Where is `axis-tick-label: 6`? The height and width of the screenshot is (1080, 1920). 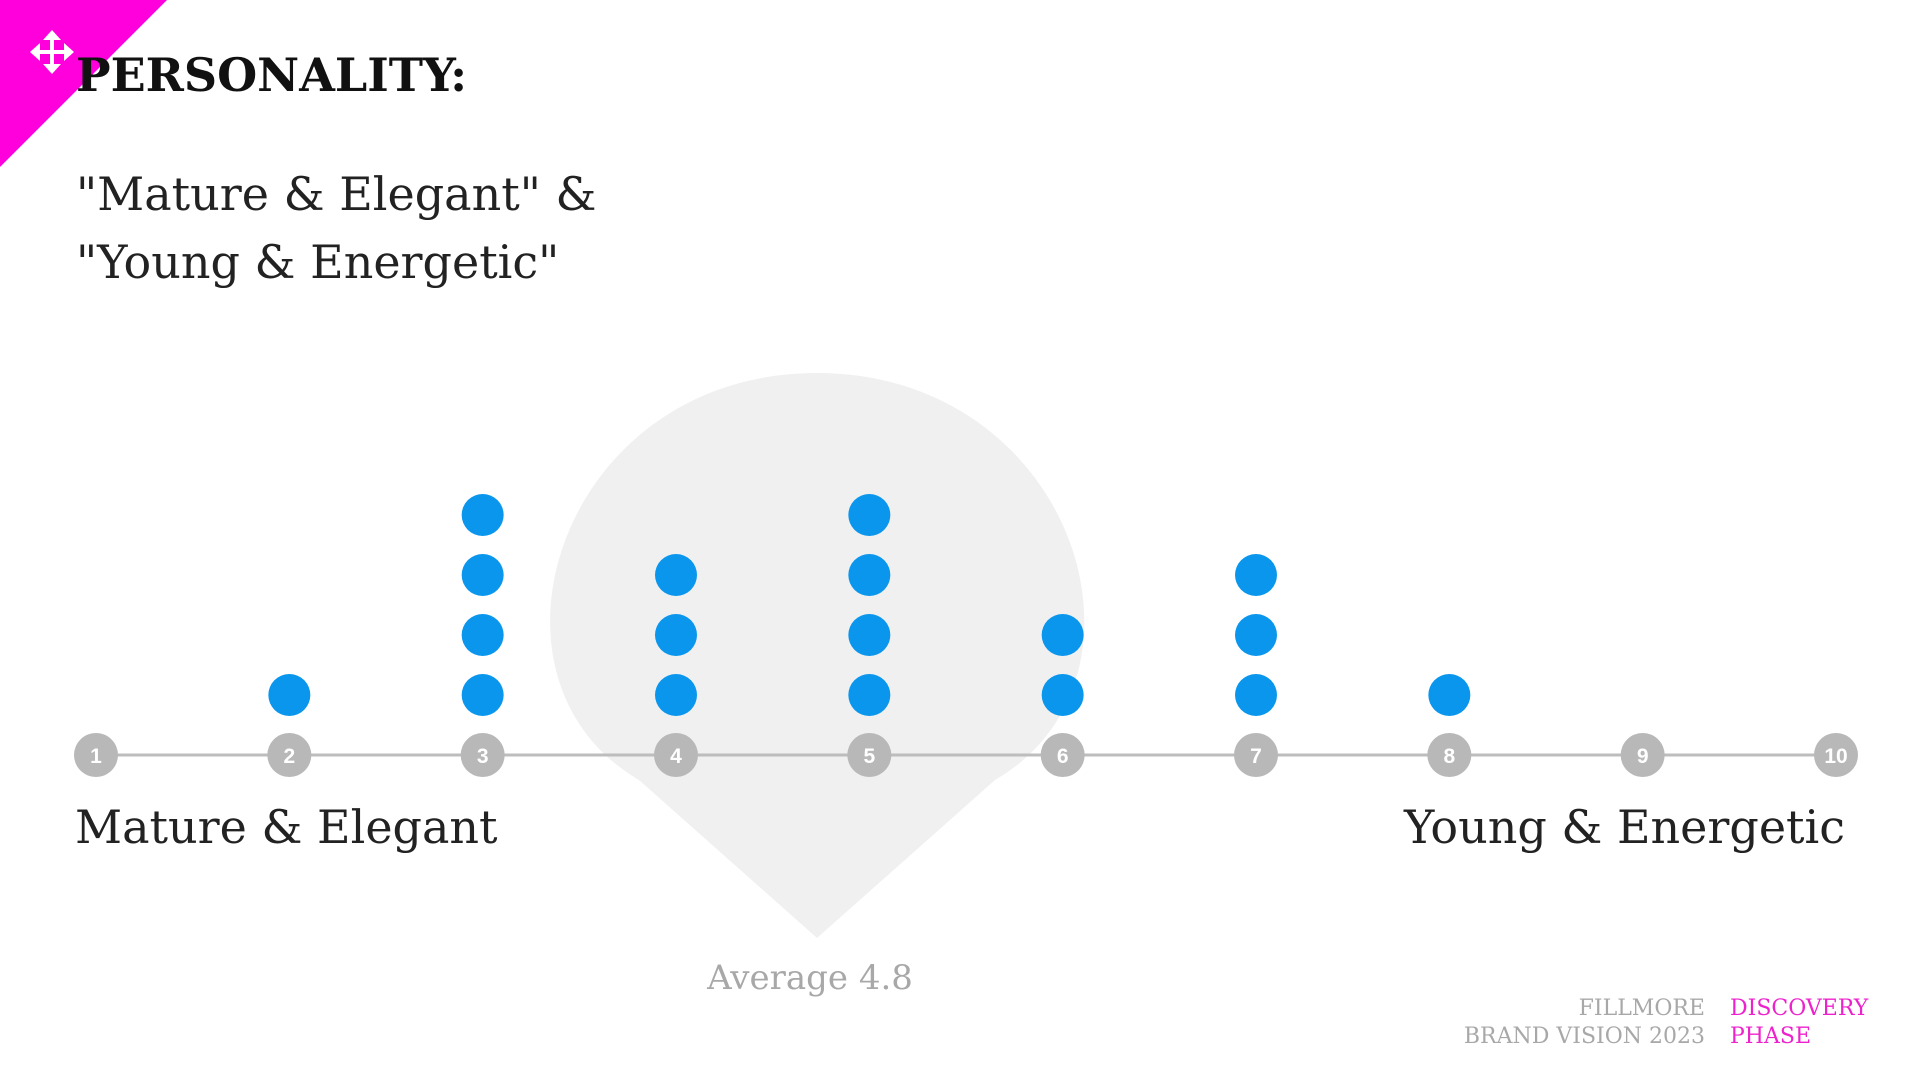
axis-tick-label: 6 is located at coordinates (1063, 756).